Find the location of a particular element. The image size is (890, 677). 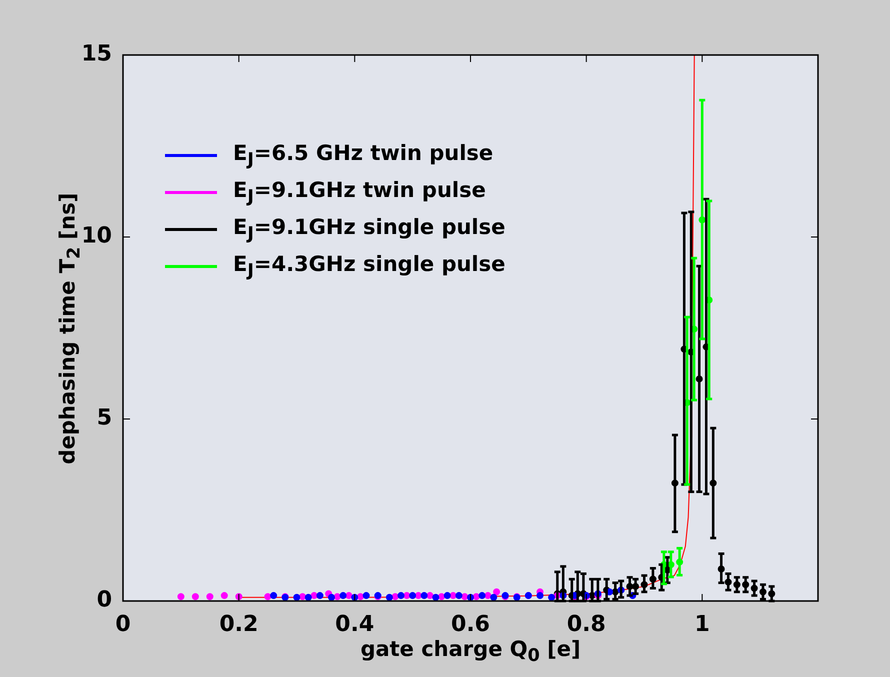

legend-label: E$_{J}$=9.1GHz single pulse is located at coordinates (369, 229).